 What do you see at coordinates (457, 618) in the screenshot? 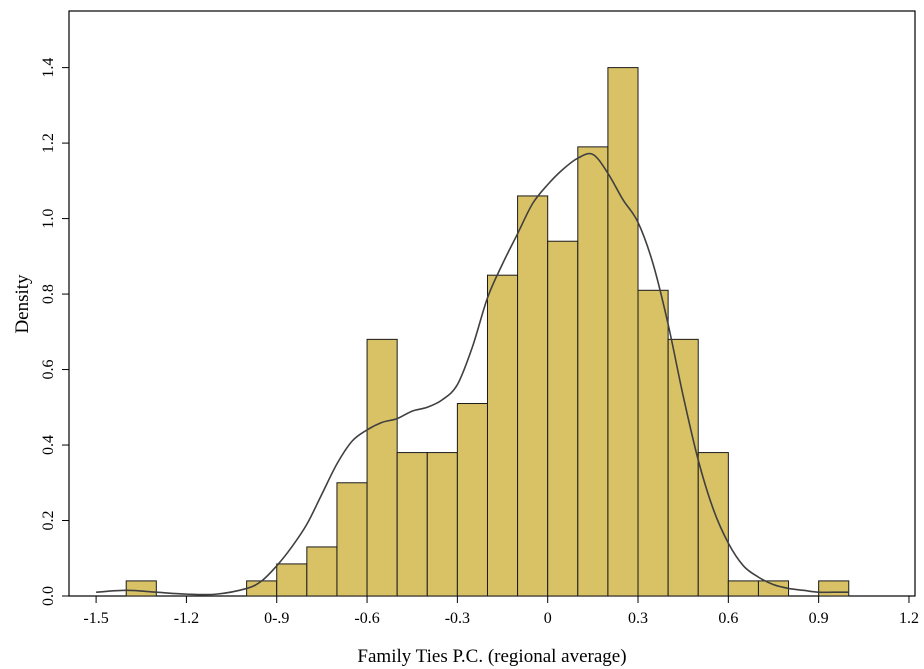
I see `x-tick-label: -0.3` at bounding box center [457, 618].